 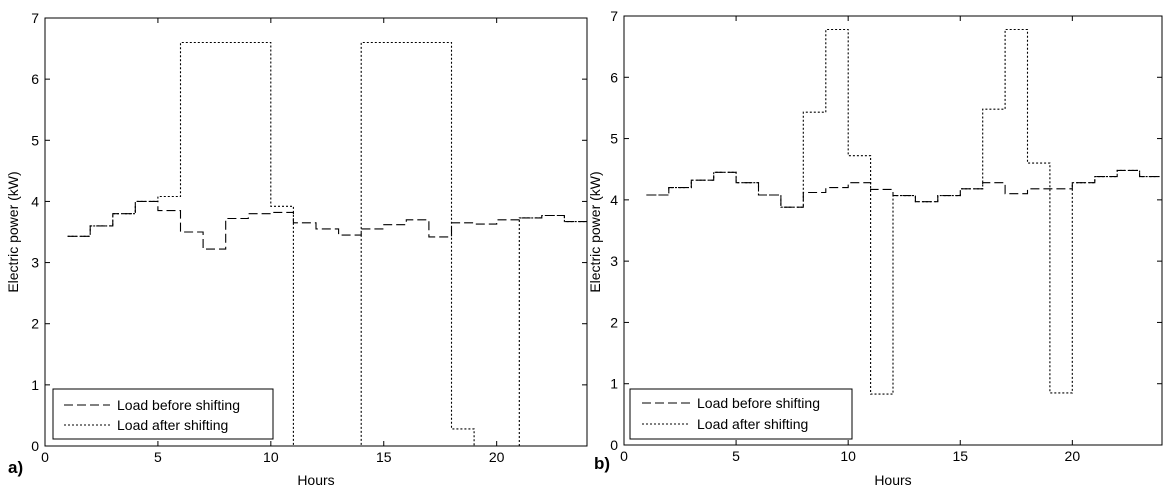 I want to click on panel-label: a), so click(x=15, y=467).